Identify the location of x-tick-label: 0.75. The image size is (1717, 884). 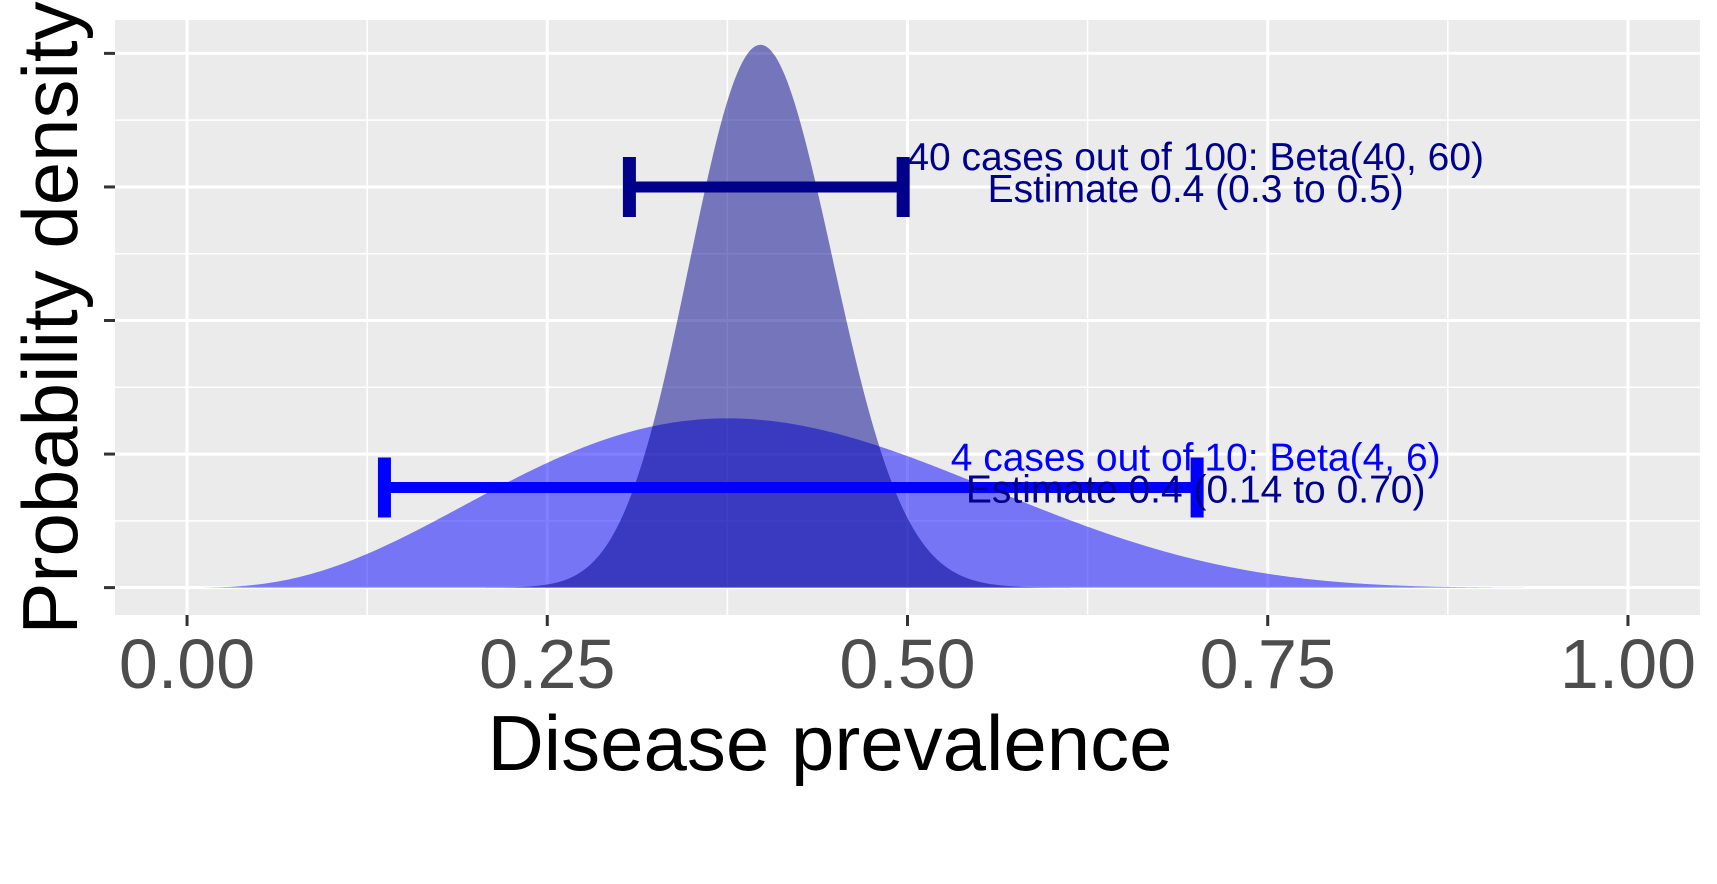
(1268, 664).